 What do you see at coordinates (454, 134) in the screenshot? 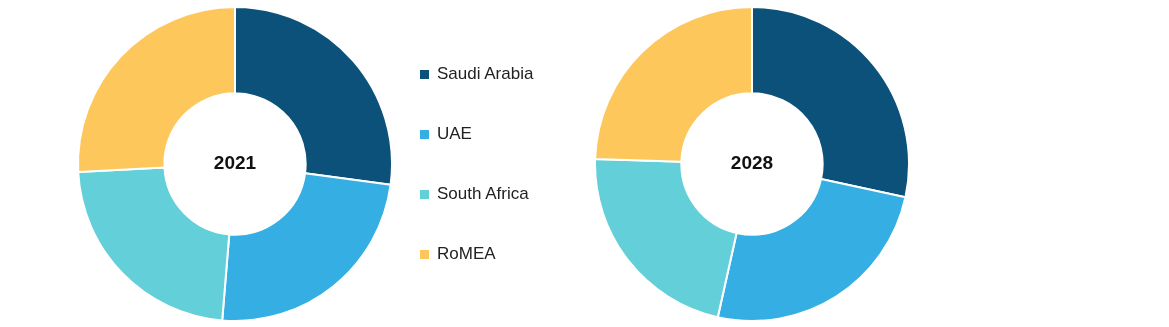
I see `legend-label: UAE` at bounding box center [454, 134].